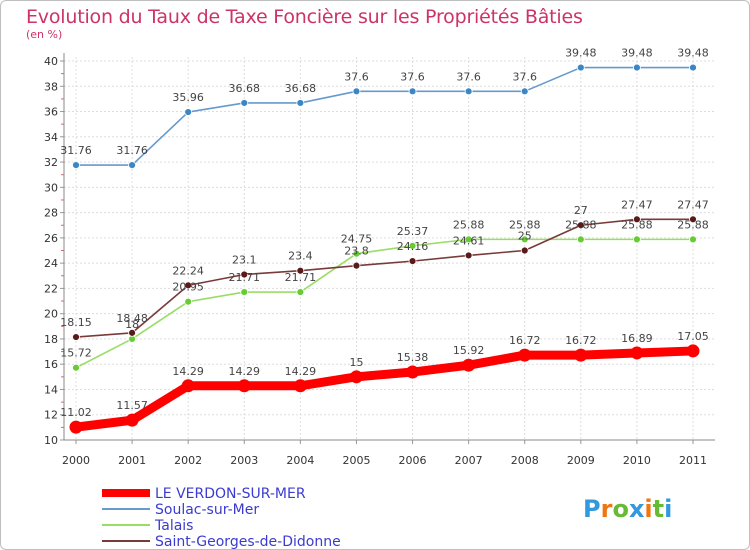  Describe the element at coordinates (51, 288) in the screenshot. I see `y-tick-label: 22` at that location.